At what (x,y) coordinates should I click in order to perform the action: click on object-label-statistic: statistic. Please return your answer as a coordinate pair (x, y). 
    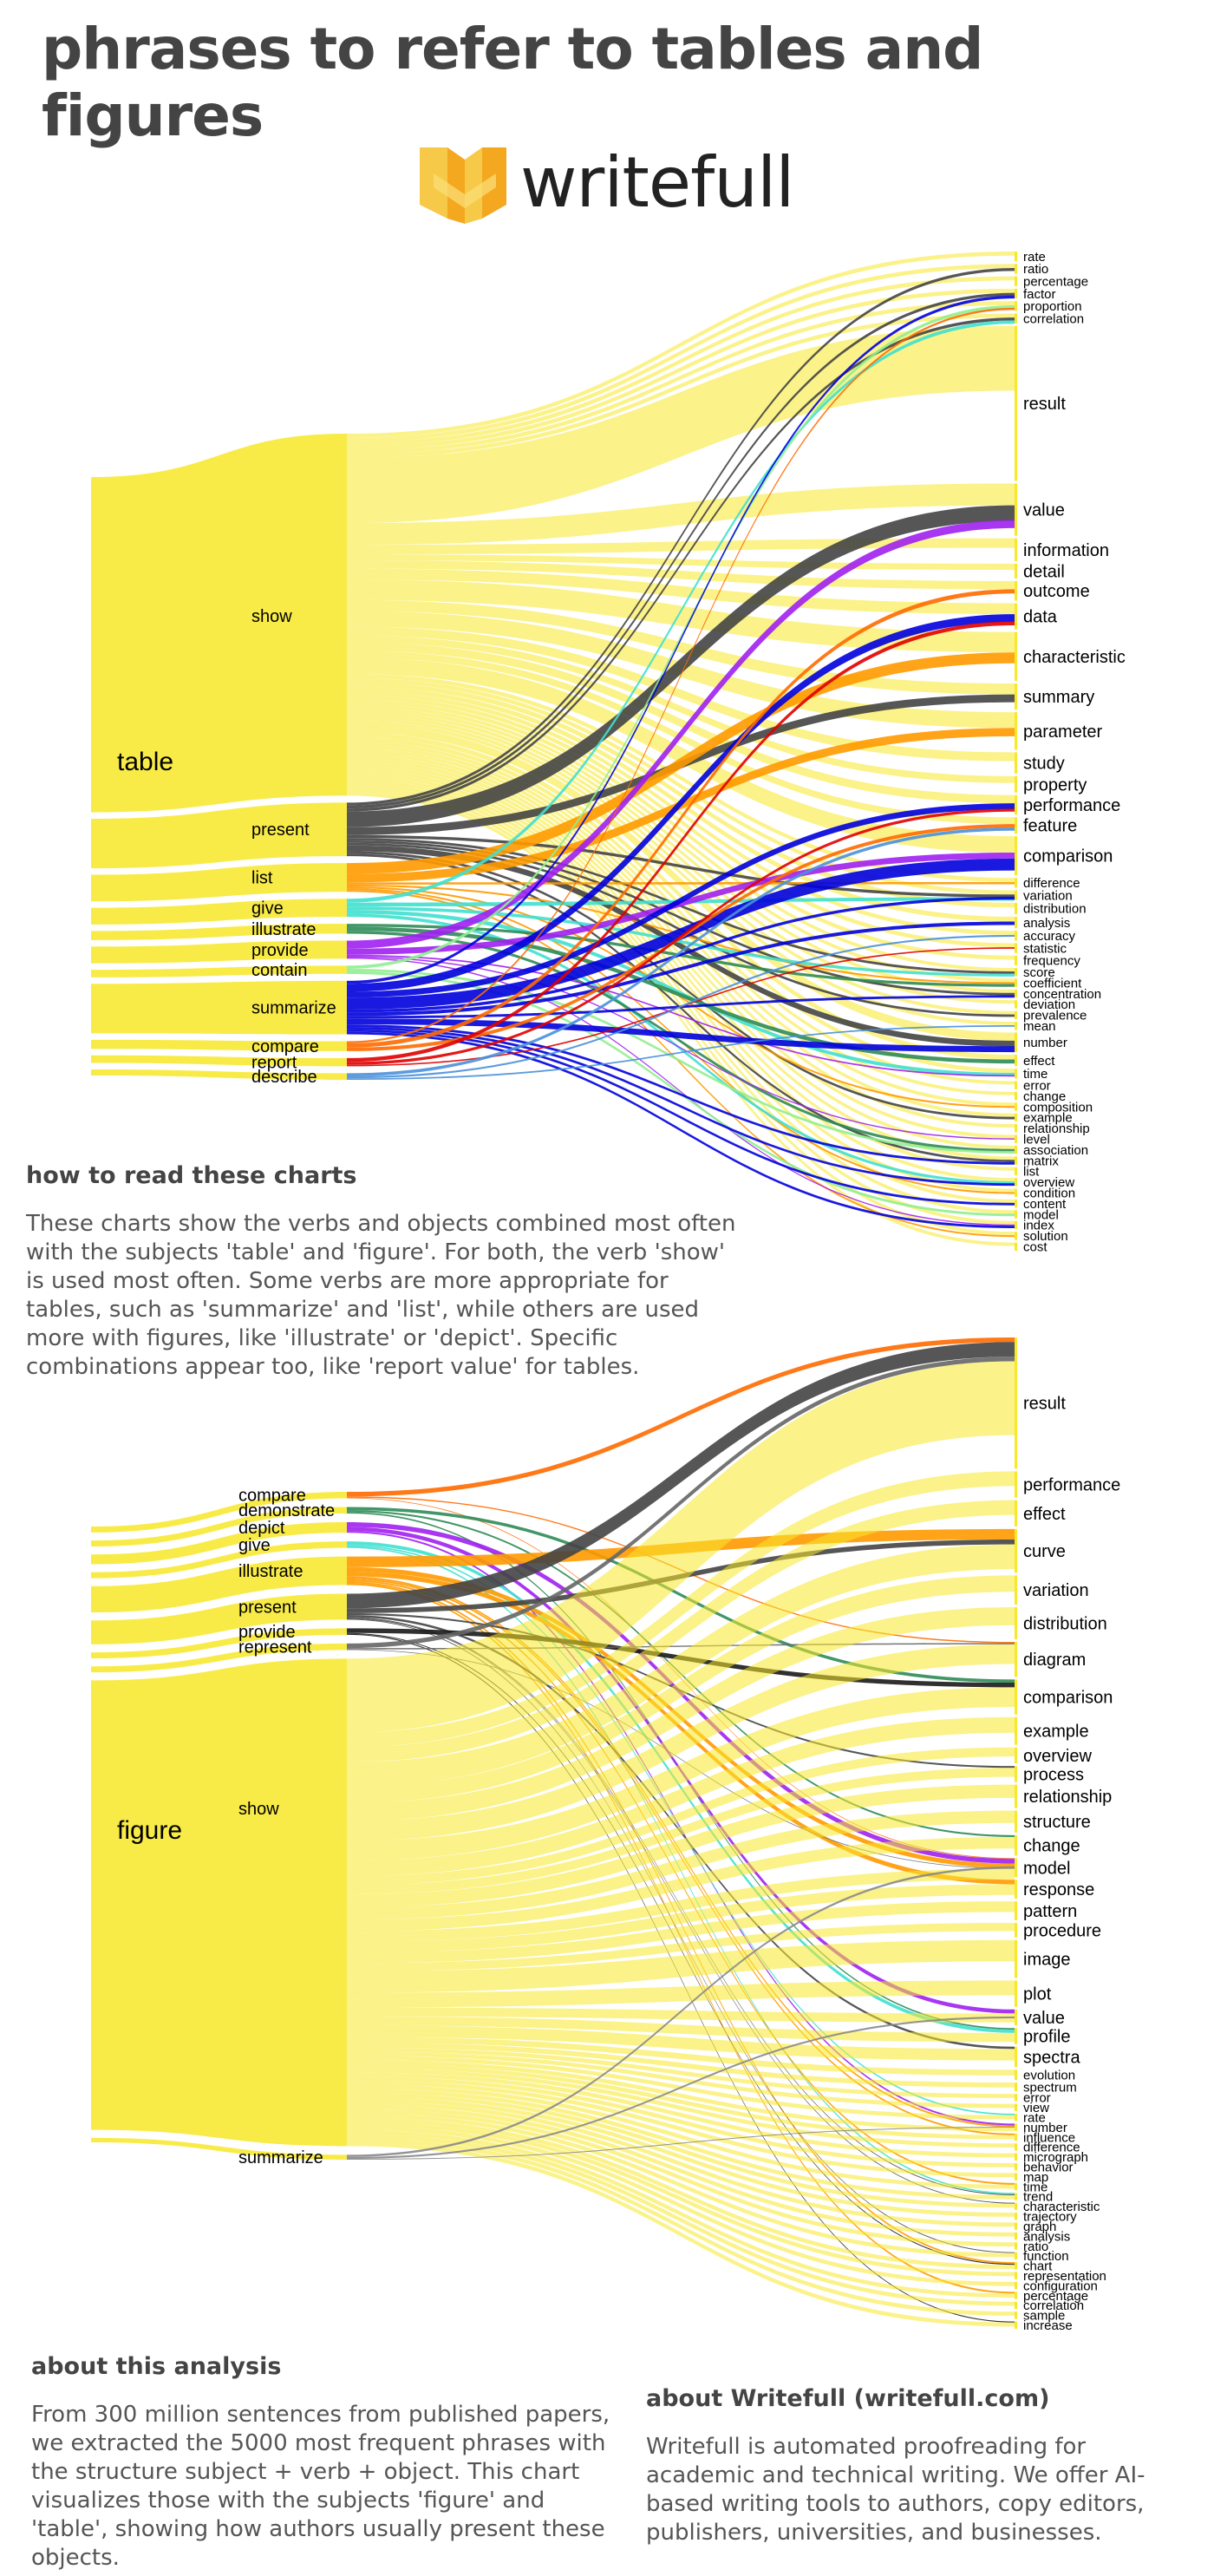
    Looking at the image, I should click on (1045, 948).